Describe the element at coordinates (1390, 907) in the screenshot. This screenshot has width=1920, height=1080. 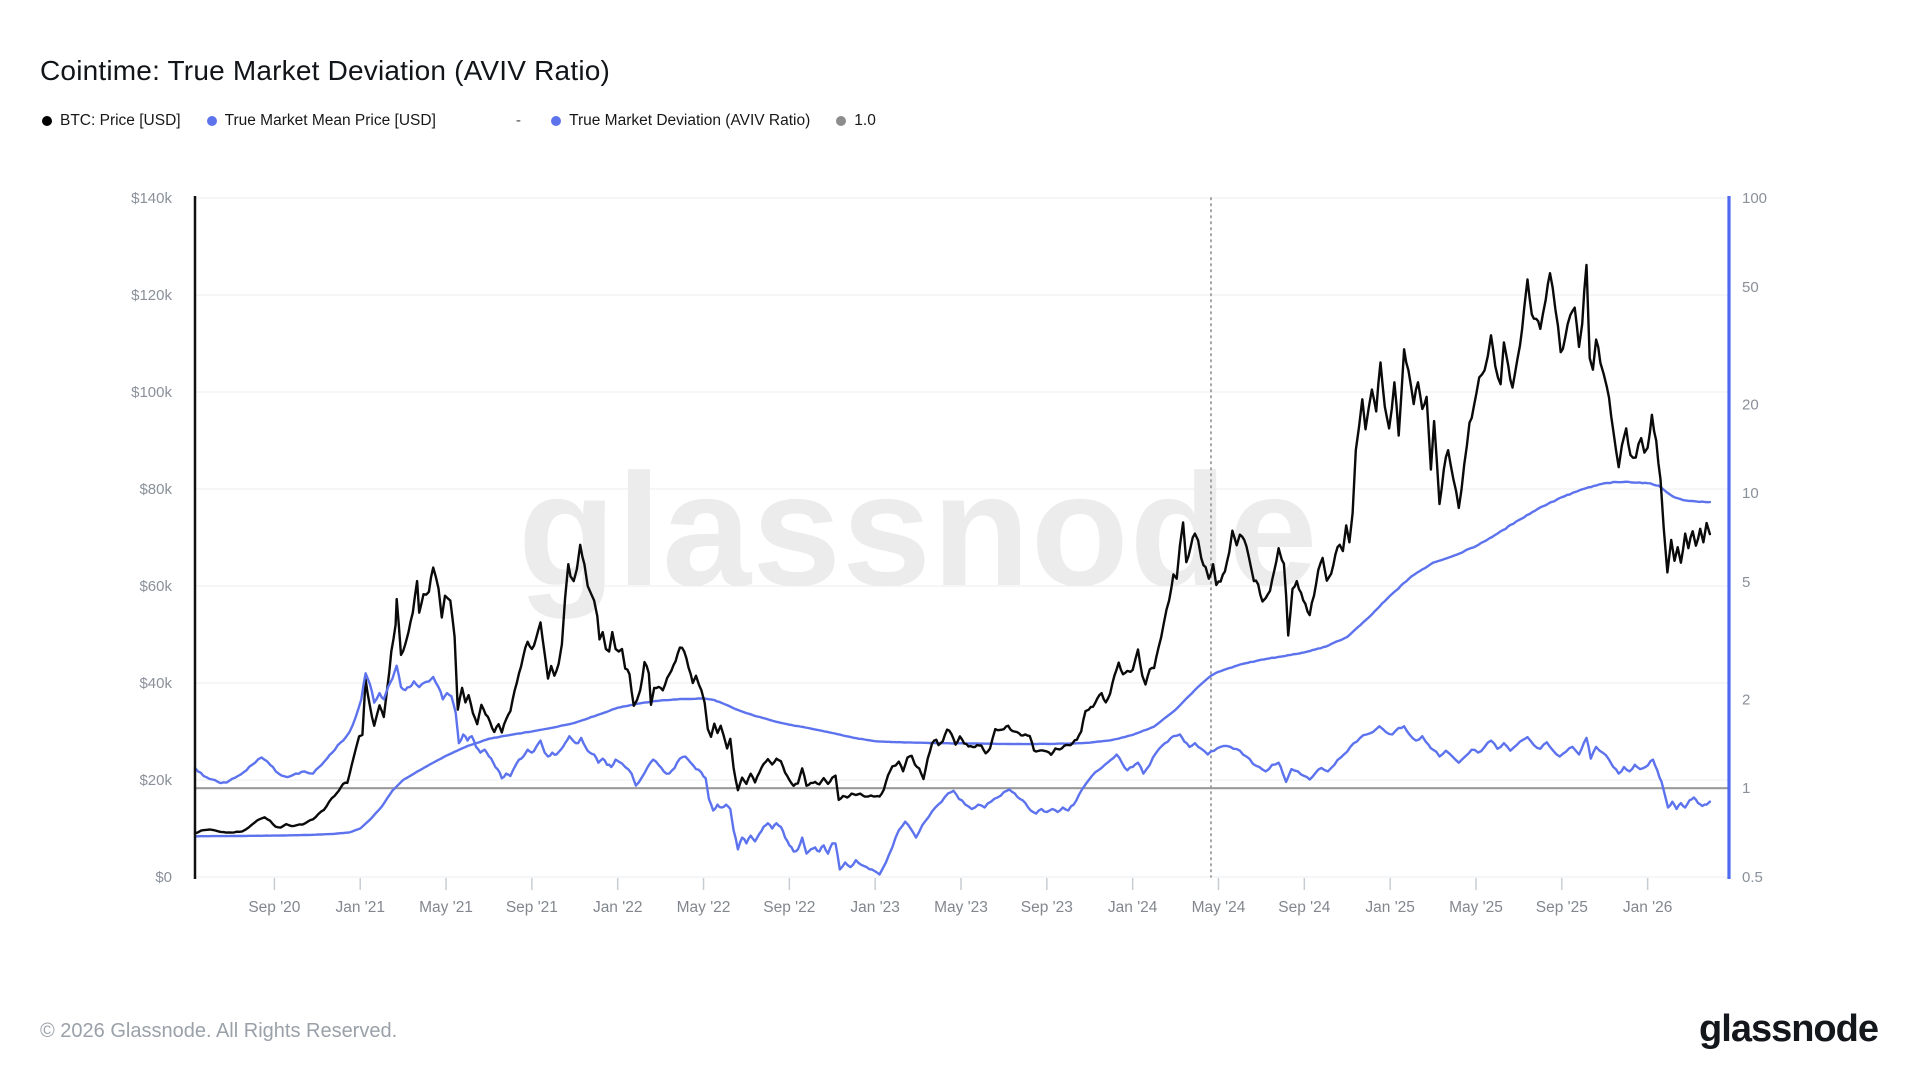
I see `x-tick-label: Jan '25` at that location.